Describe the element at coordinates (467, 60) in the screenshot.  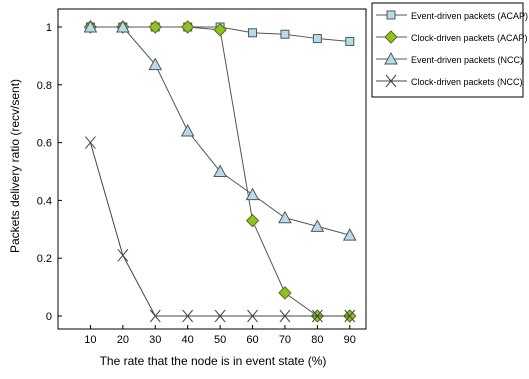
I see `legend-label: Event-driven packets (NCC)` at that location.